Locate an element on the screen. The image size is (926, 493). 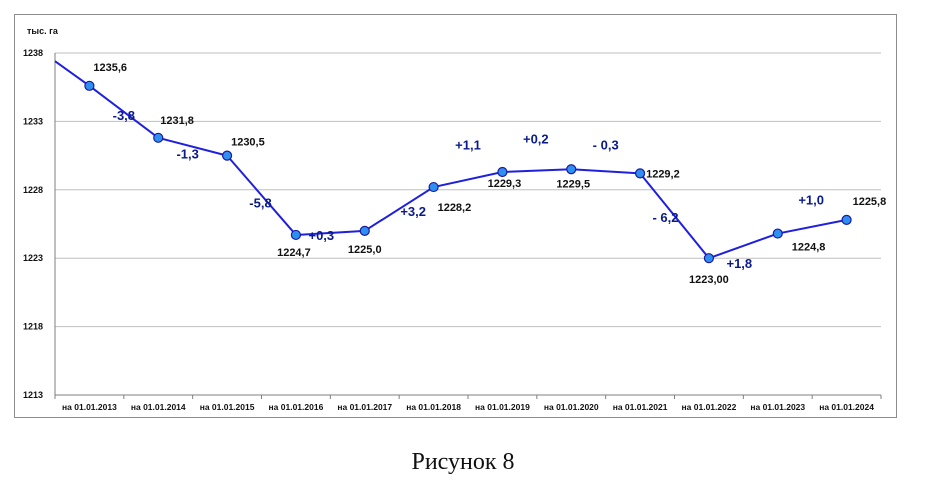
y-axis-label: тыс. га is located at coordinates (43, 31).